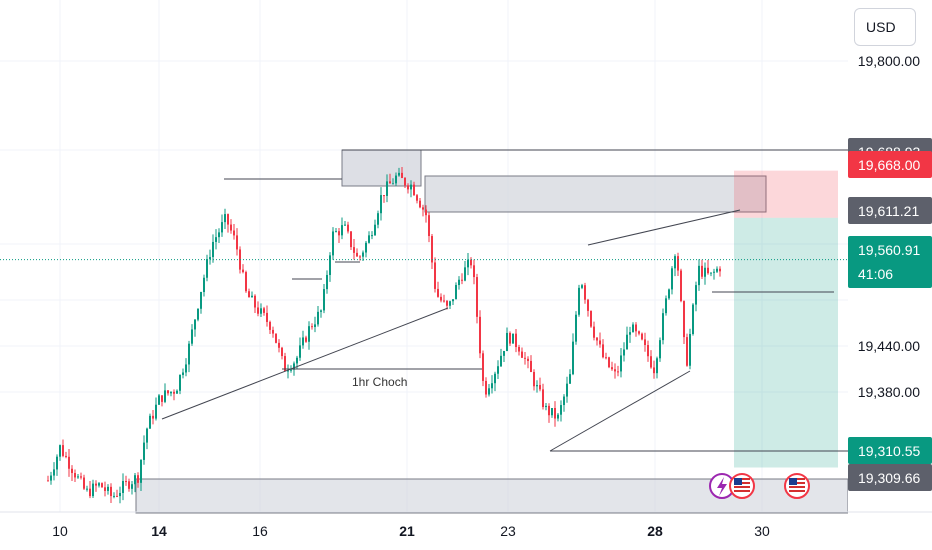  What do you see at coordinates (722, 486) in the screenshot?
I see `lightning-icon` at bounding box center [722, 486].